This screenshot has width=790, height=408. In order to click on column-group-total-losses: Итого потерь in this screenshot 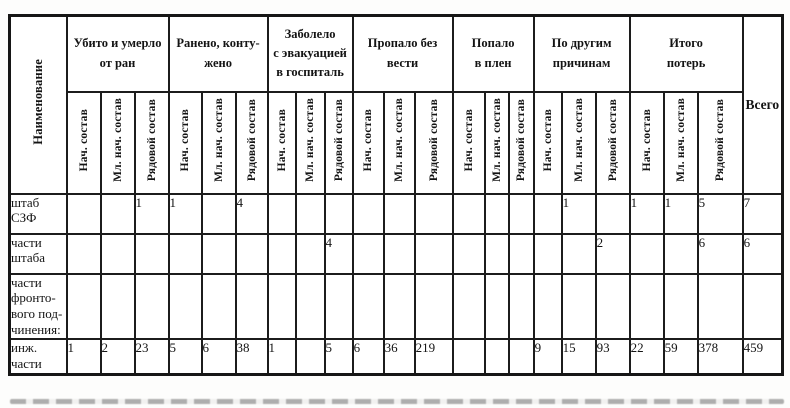, I will do `click(686, 53)`.